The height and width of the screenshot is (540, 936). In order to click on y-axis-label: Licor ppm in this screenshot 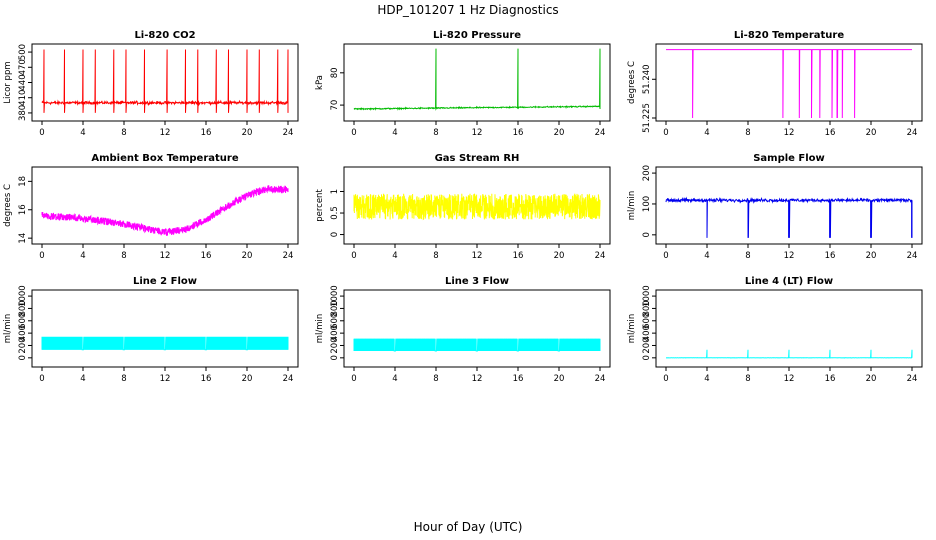, I will do `click(8, 82)`.